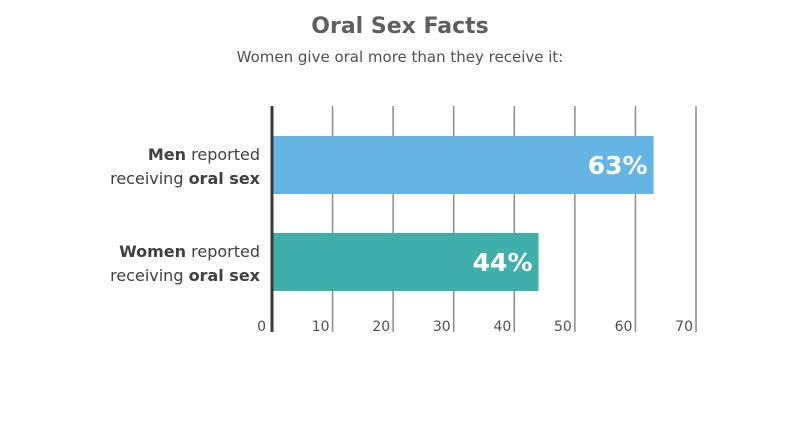  What do you see at coordinates (684, 327) in the screenshot?
I see `x-tick-label: 70` at bounding box center [684, 327].